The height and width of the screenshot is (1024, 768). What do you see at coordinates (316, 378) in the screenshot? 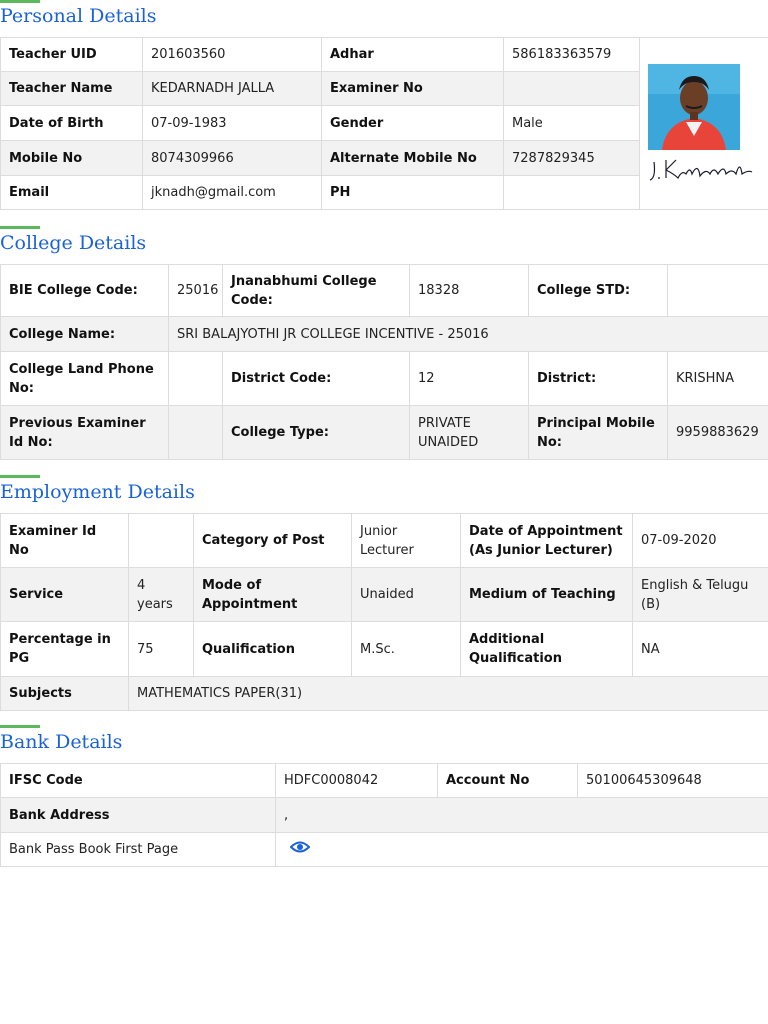
I see `district-code-label: District Code:` at bounding box center [316, 378].